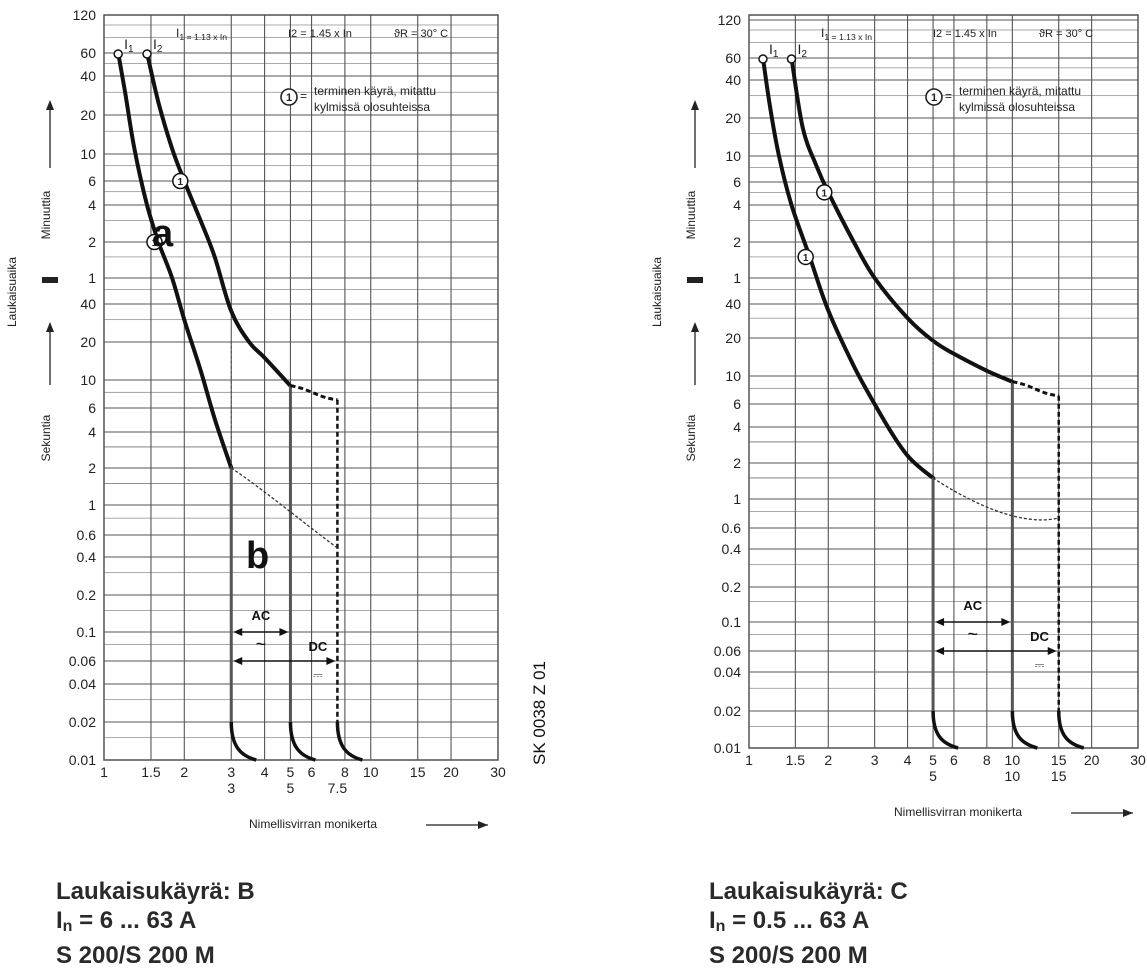  Describe the element at coordinates (345, 772) in the screenshot. I see `x-tick-label: 8` at that location.